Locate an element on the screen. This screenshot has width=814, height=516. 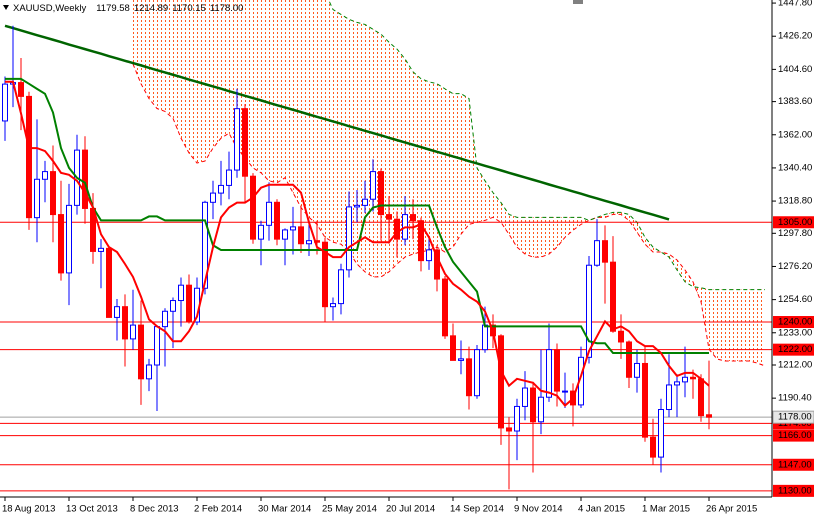
corner-icon is located at coordinates (578, 2).